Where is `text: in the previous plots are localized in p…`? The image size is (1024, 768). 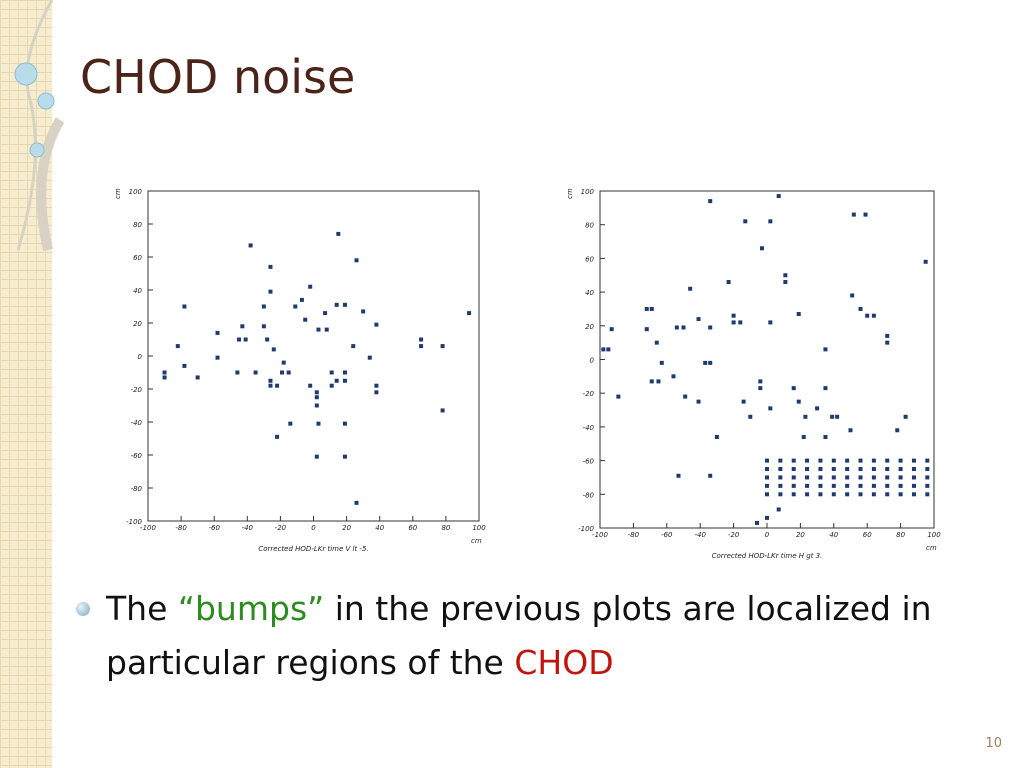
text: in the previous plots are localized in p… is located at coordinates (519, 635).